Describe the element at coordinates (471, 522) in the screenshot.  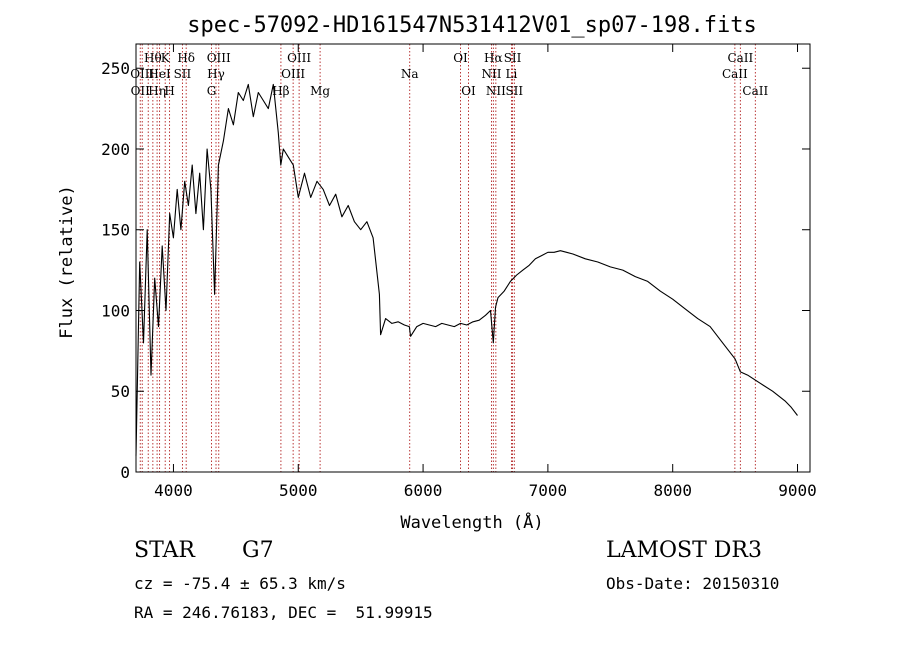
I see `x-axis-label: Wavelength (Å)` at that location.